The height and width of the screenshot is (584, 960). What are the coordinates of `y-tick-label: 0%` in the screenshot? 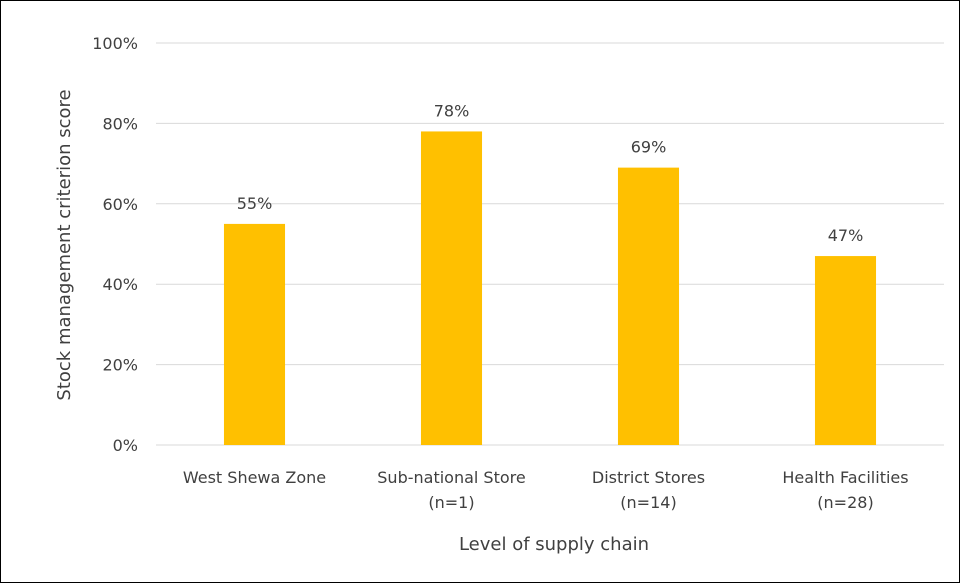 It's located at (125, 445).